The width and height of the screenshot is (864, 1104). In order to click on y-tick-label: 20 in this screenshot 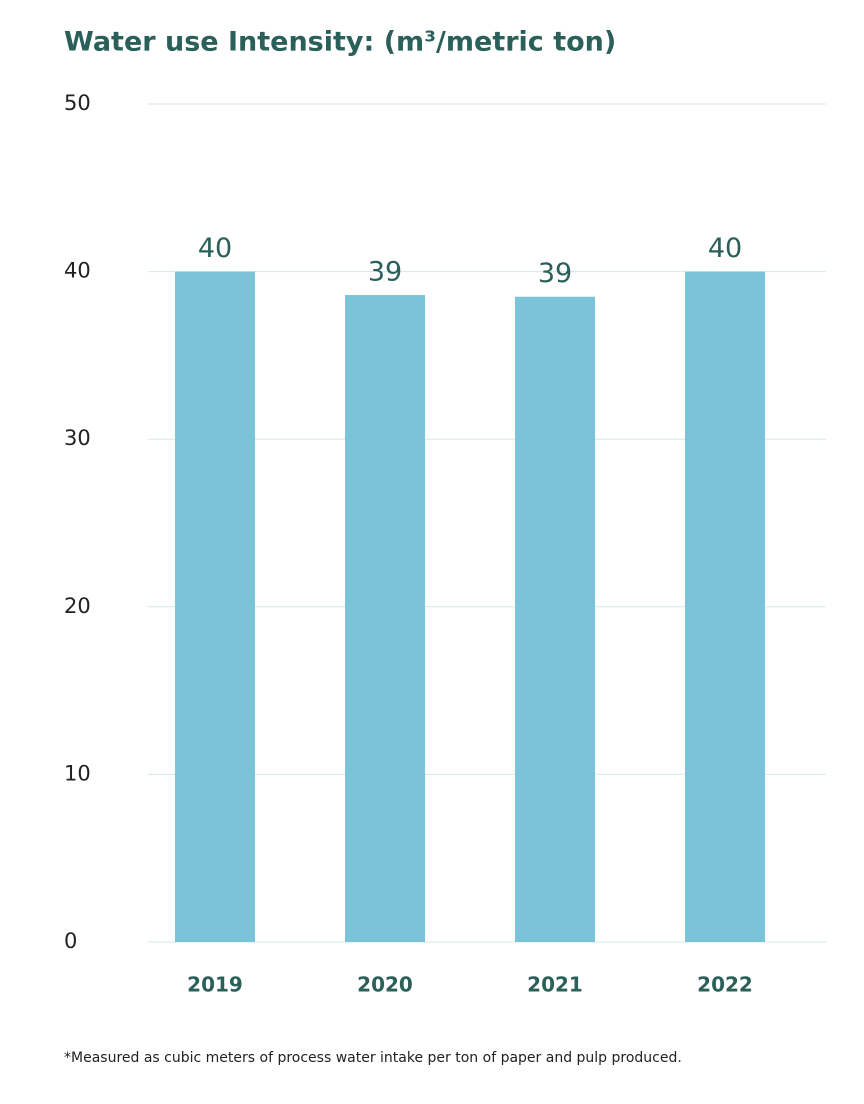, I will do `click(77, 606)`.